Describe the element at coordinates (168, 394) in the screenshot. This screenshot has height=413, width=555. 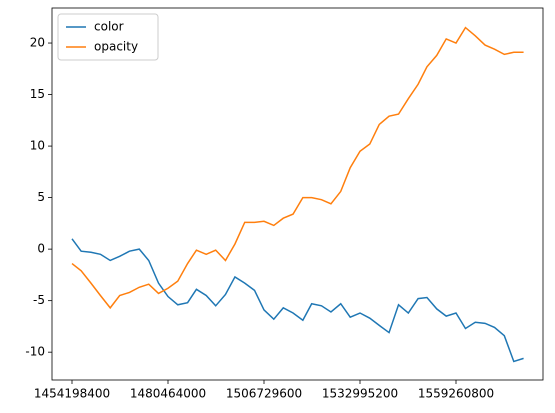
I see `x-tick-label: 1480464000` at that location.